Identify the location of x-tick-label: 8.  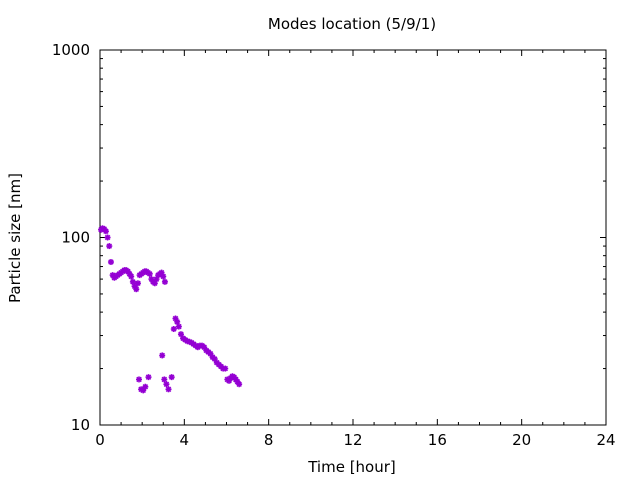
(269, 440).